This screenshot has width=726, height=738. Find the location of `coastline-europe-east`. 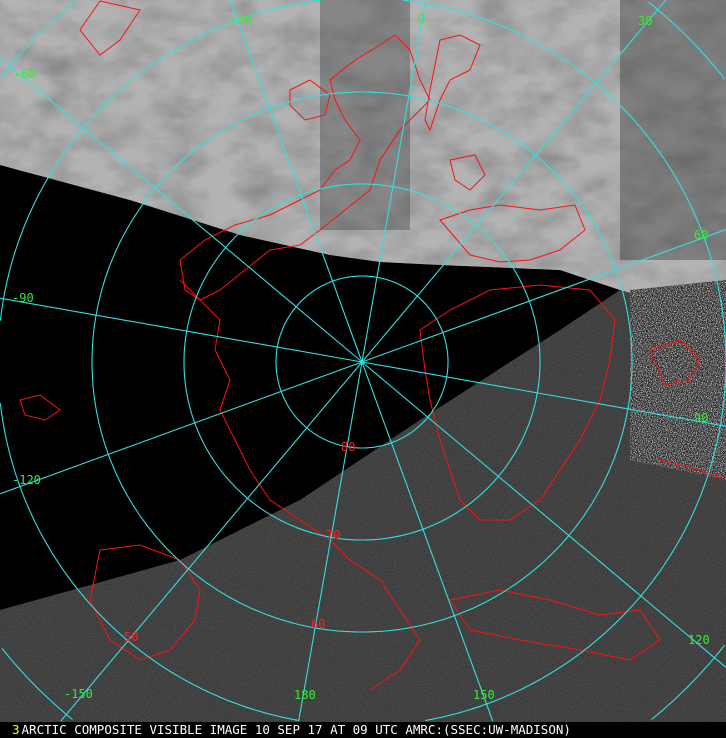

coastline-europe-east is located at coordinates (675, 362).